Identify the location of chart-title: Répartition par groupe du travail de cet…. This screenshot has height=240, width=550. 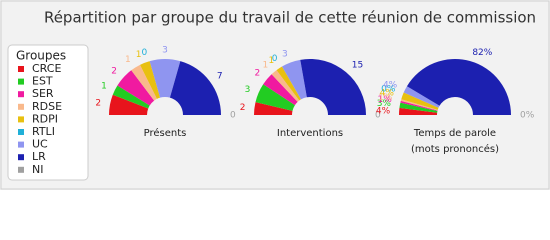
(290, 18).